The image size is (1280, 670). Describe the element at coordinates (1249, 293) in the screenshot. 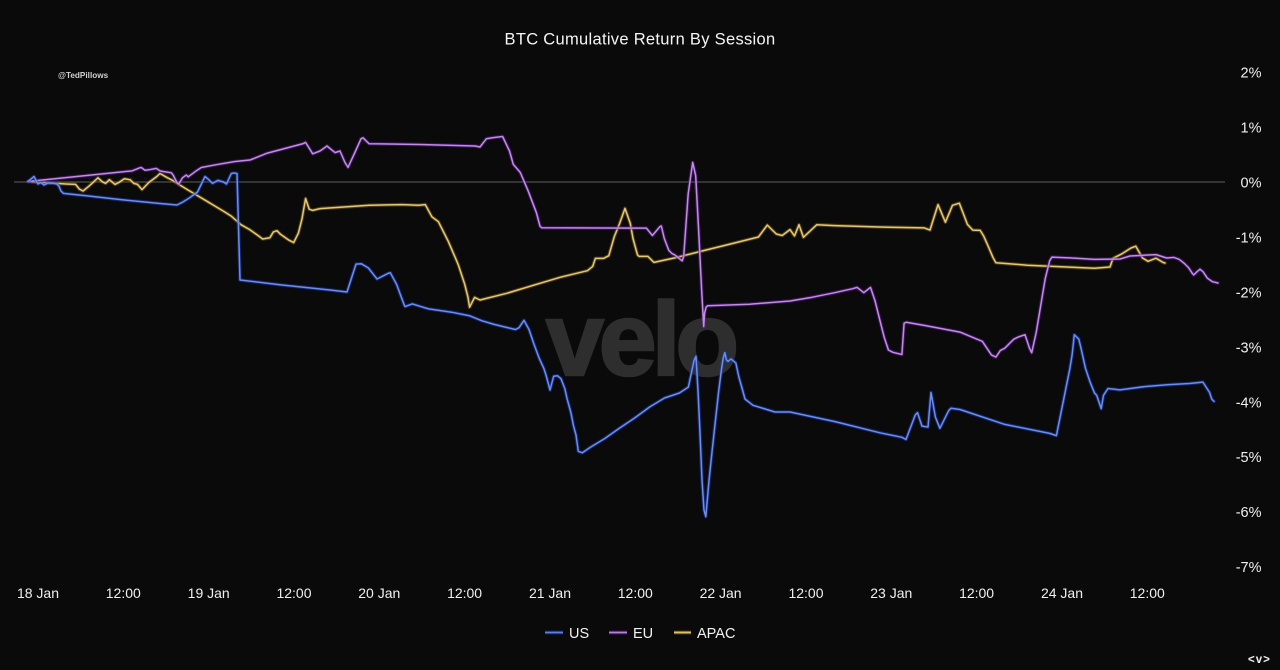

I see `svg-text: -2%` at that location.